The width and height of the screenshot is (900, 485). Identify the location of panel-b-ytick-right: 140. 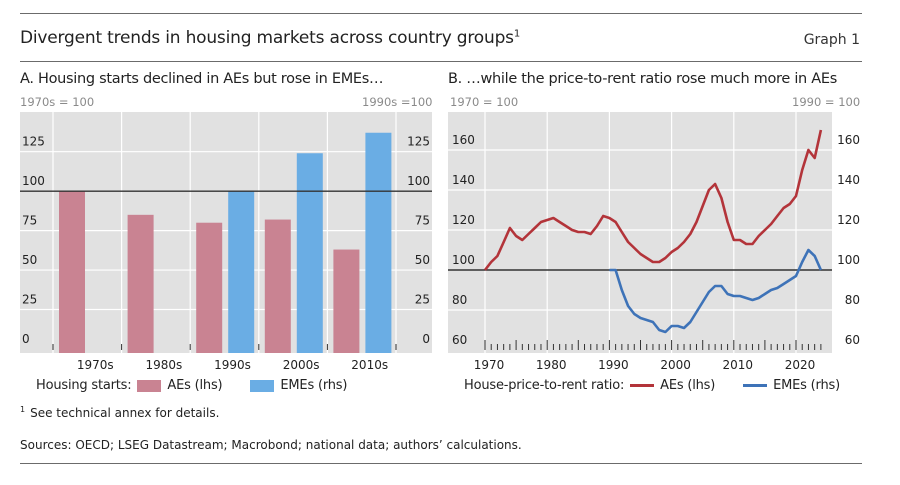
(848, 180).